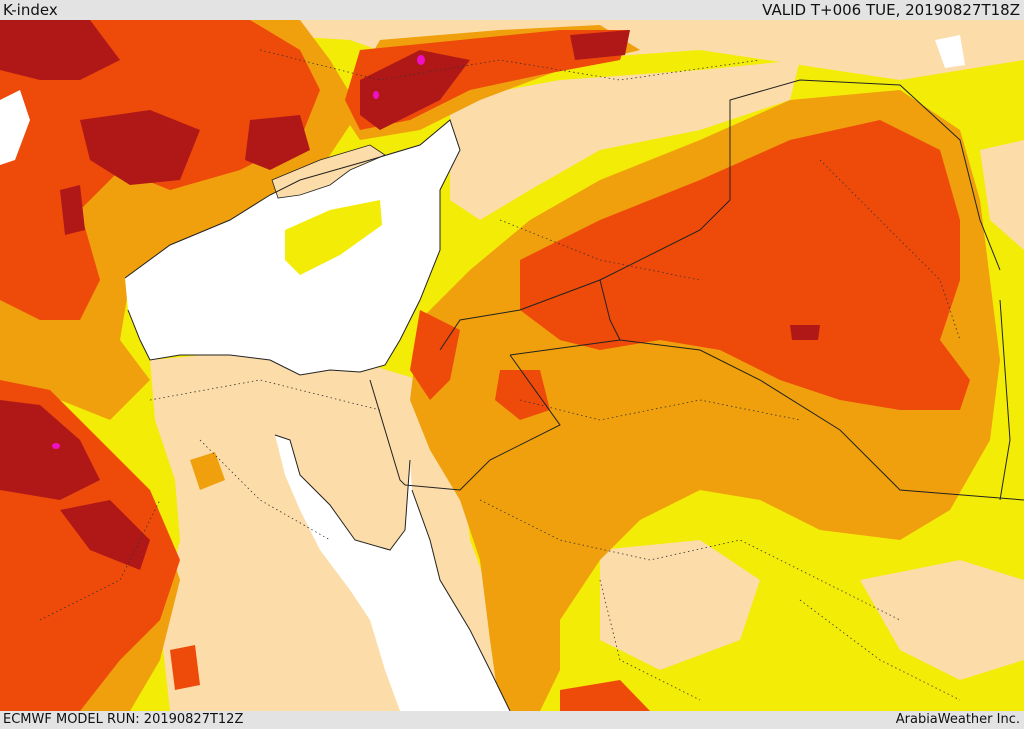 The width and height of the screenshot is (1024, 729). I want to click on header-bar: K-index VALID T+006 TUE, 20190827T18Z, so click(512, 10).